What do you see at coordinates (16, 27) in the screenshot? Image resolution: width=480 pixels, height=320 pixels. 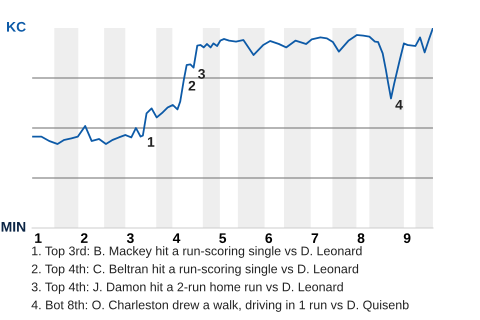 I see `text: KC` at bounding box center [16, 27].